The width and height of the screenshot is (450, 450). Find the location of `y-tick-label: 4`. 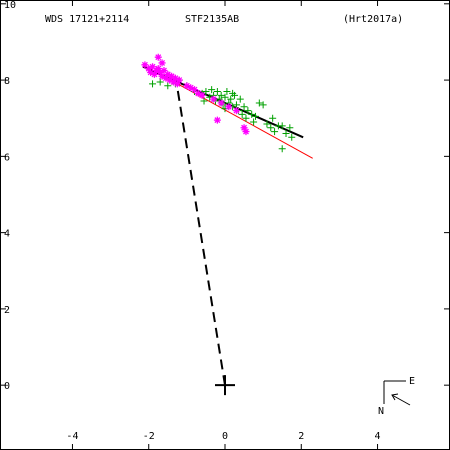

y-tick-label: 4 is located at coordinates (7, 234).